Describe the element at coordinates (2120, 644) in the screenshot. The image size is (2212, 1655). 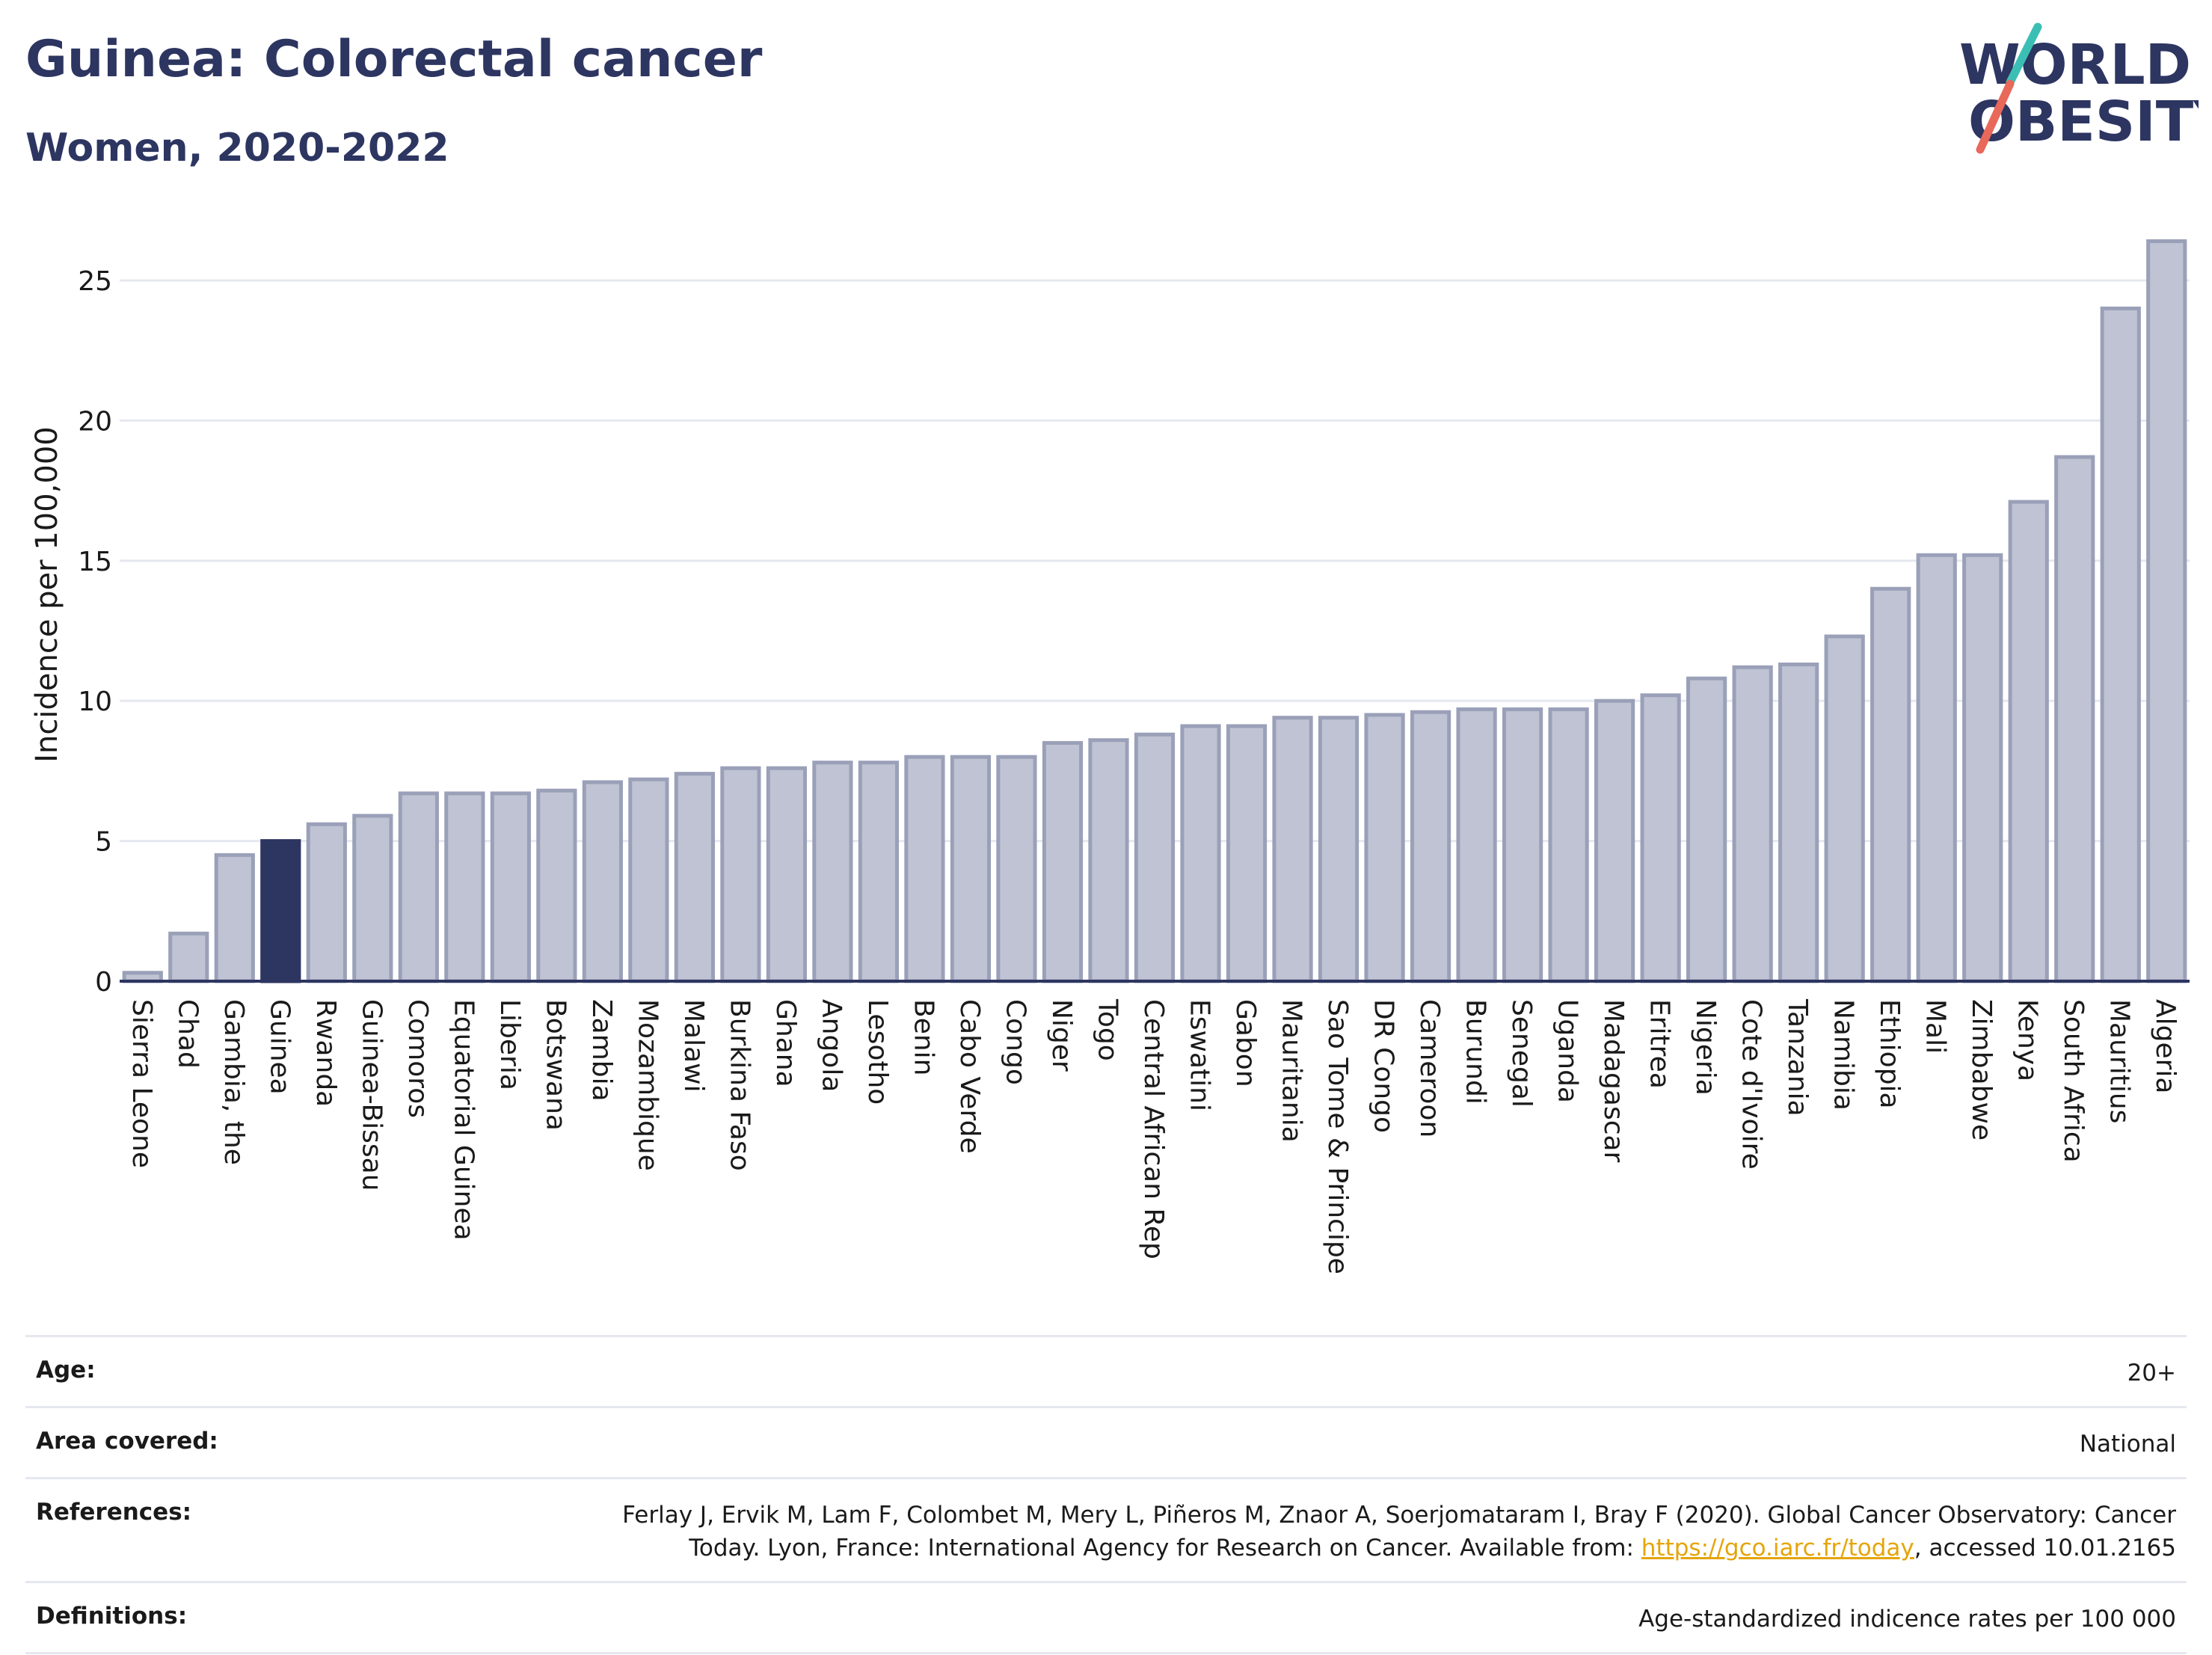
I see `bar-mauritius` at that location.